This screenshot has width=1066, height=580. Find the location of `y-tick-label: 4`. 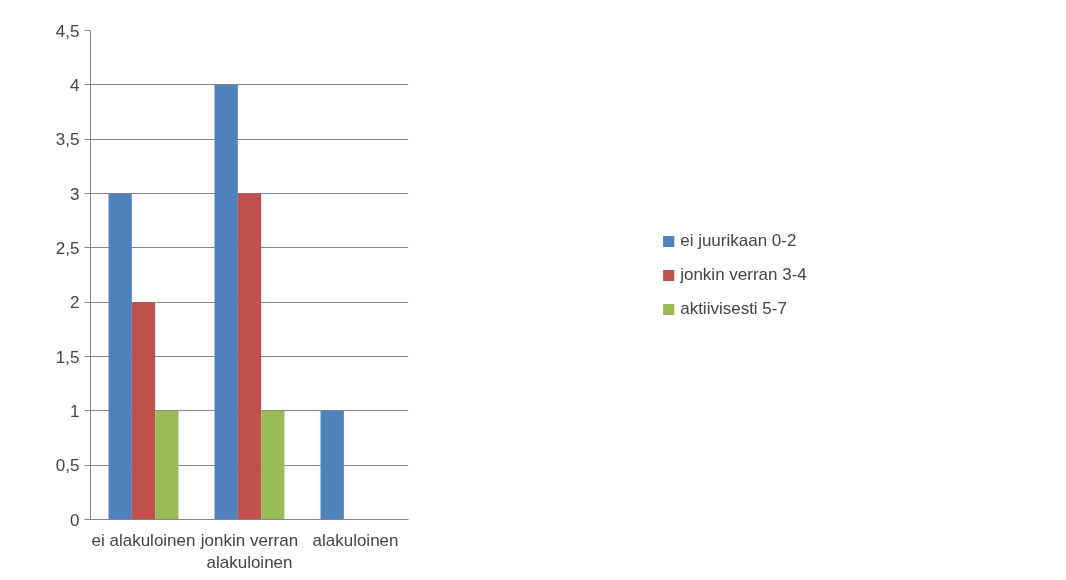

y-tick-label: 4 is located at coordinates (75, 85).